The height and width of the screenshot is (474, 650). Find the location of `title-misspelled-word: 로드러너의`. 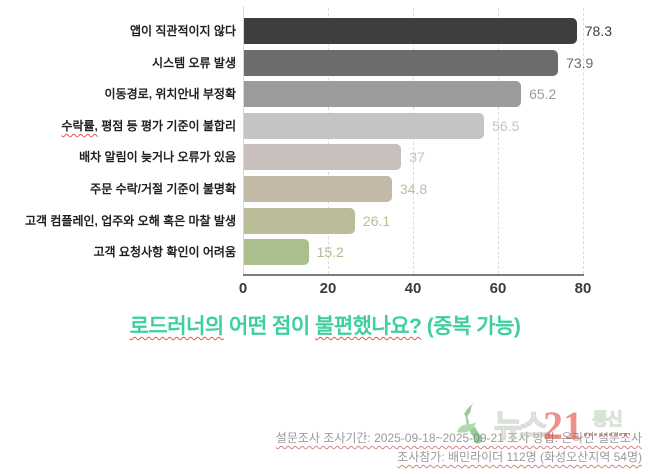

title-misspelled-word: 로드러너의 is located at coordinates (177, 326).